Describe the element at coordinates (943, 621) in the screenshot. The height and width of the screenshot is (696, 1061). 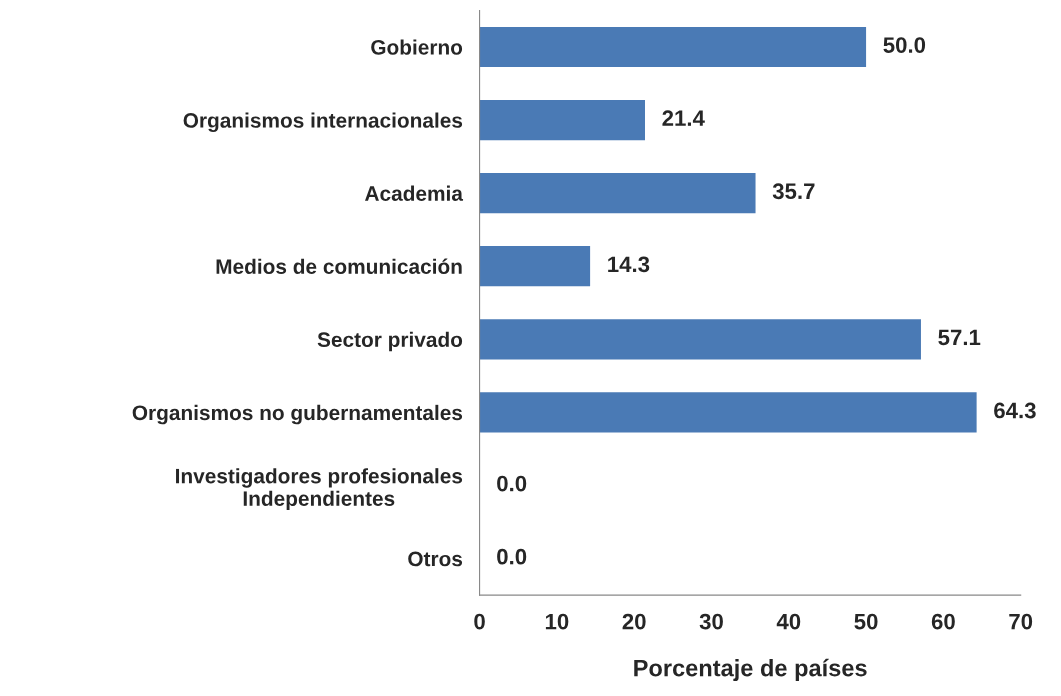
I see `x-tick-label: 60` at that location.